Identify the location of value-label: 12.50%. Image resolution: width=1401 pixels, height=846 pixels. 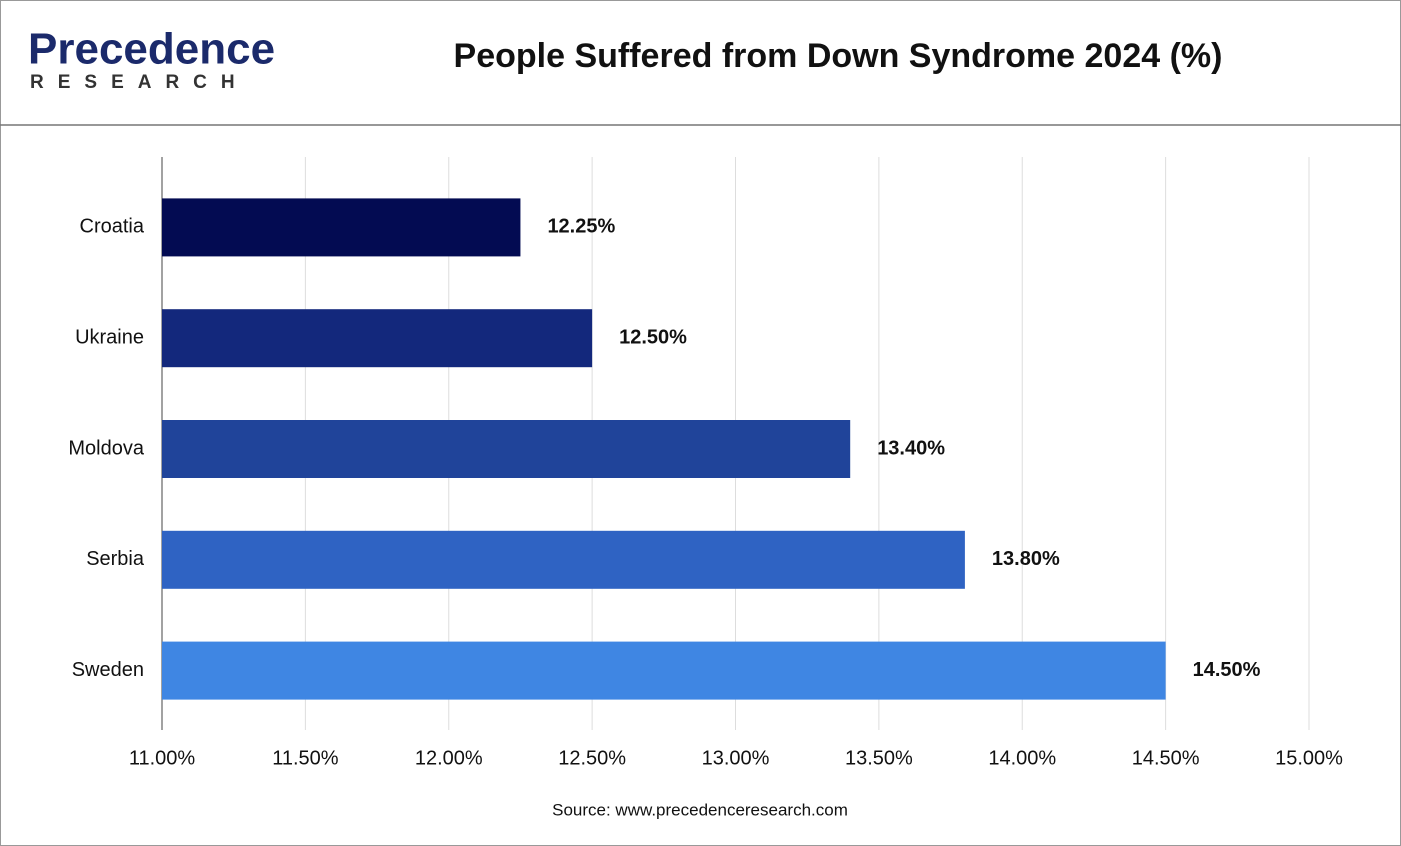
(653, 337).